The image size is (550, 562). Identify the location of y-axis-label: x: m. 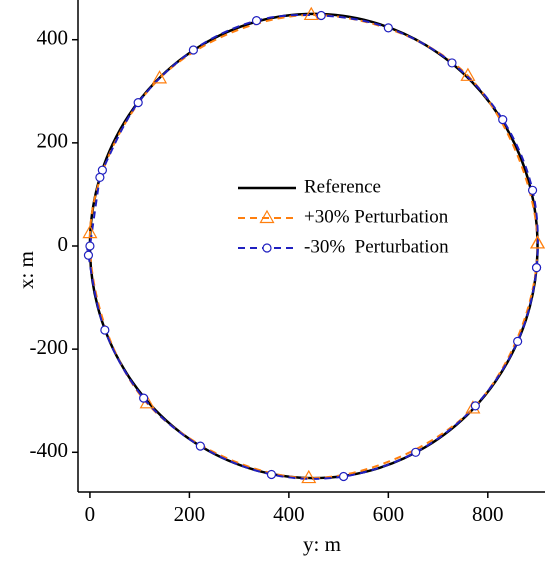
(26, 270).